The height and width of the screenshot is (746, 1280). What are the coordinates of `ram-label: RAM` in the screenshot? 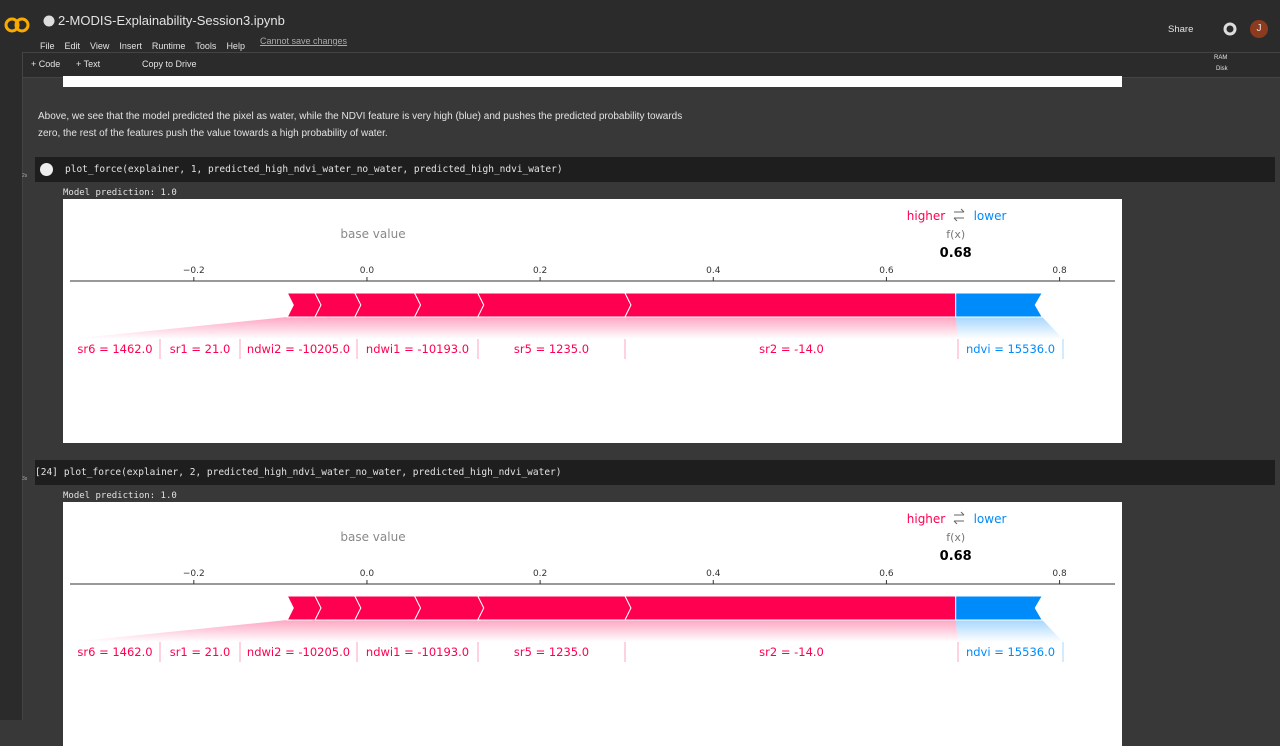 It's located at (1221, 58).